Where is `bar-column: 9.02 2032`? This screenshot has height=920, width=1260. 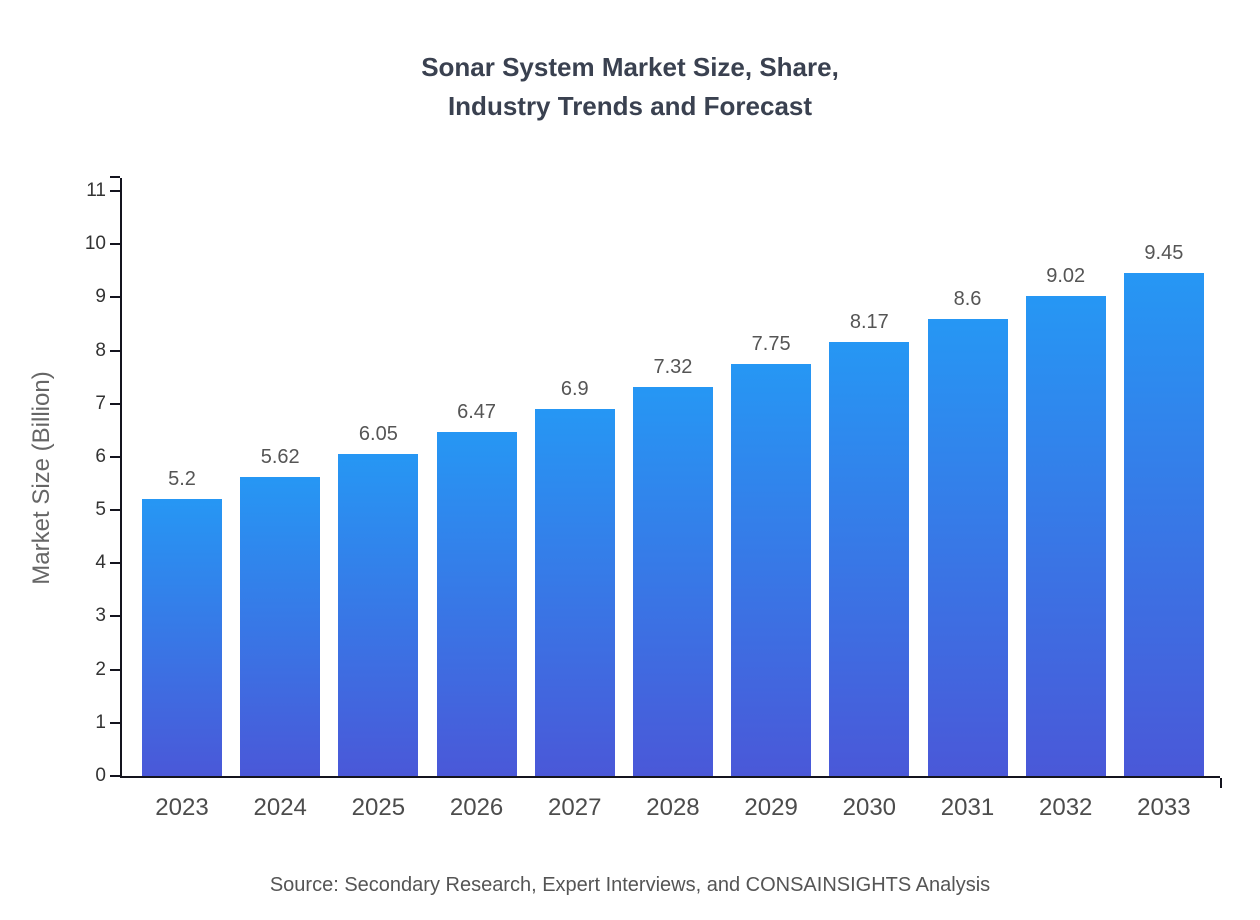
bar-column: 9.02 2032 is located at coordinates (1065, 499).